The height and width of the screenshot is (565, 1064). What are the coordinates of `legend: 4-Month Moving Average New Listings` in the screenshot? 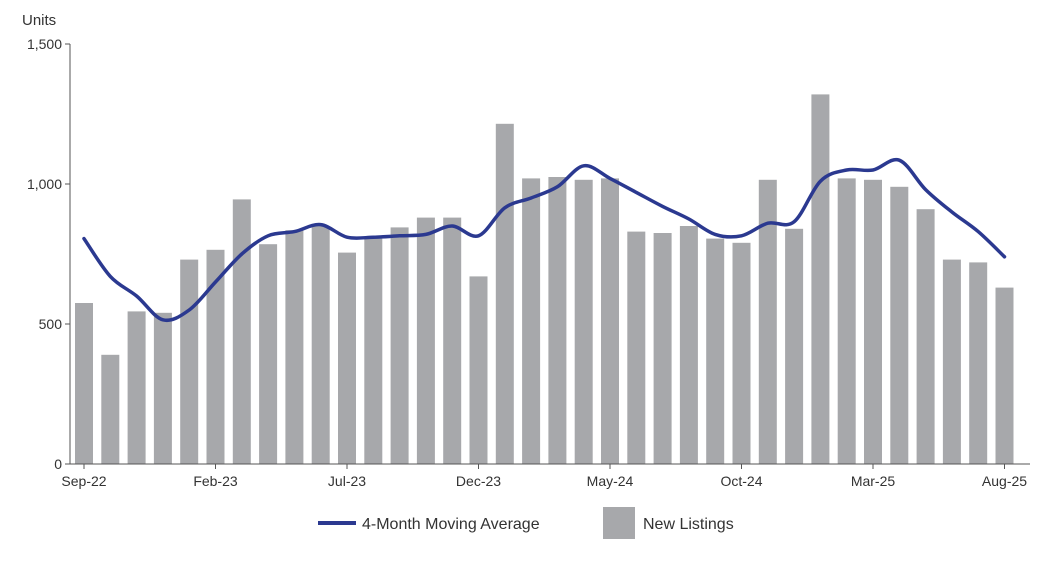 It's located at (526, 523).